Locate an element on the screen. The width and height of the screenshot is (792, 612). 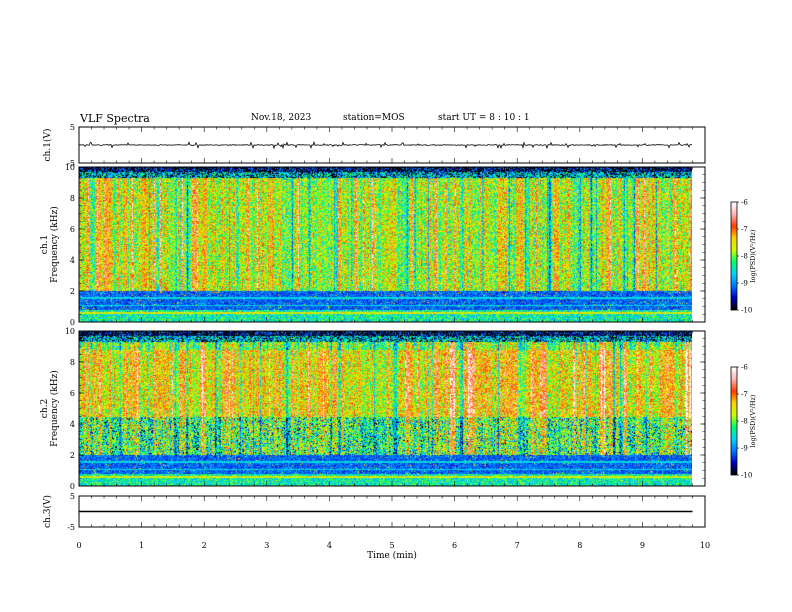
xtick-3: 3 is located at coordinates (266, 545).